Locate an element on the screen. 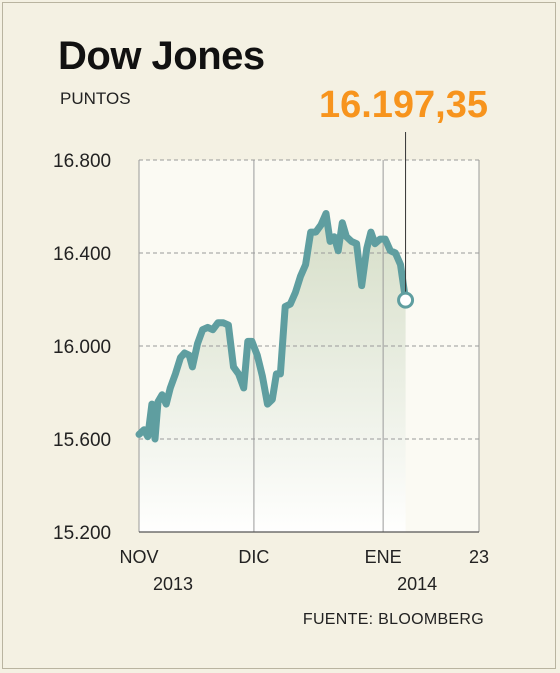  y-tick-label: 15.600 is located at coordinates (82, 440).